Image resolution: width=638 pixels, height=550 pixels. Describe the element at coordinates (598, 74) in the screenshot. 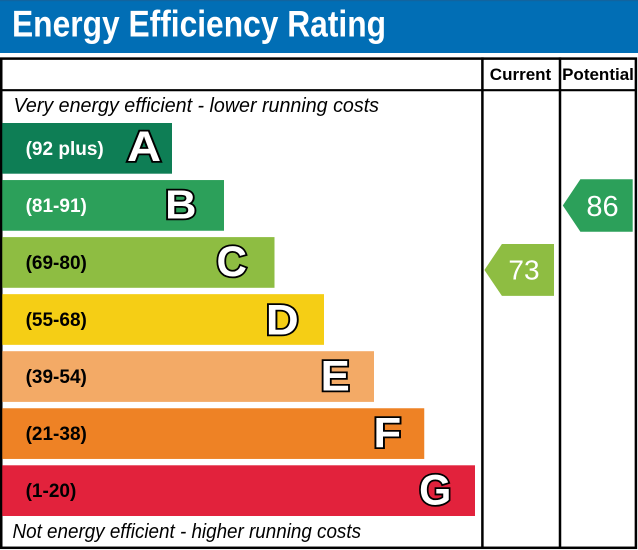

I see `svg-text: Potential` at that location.